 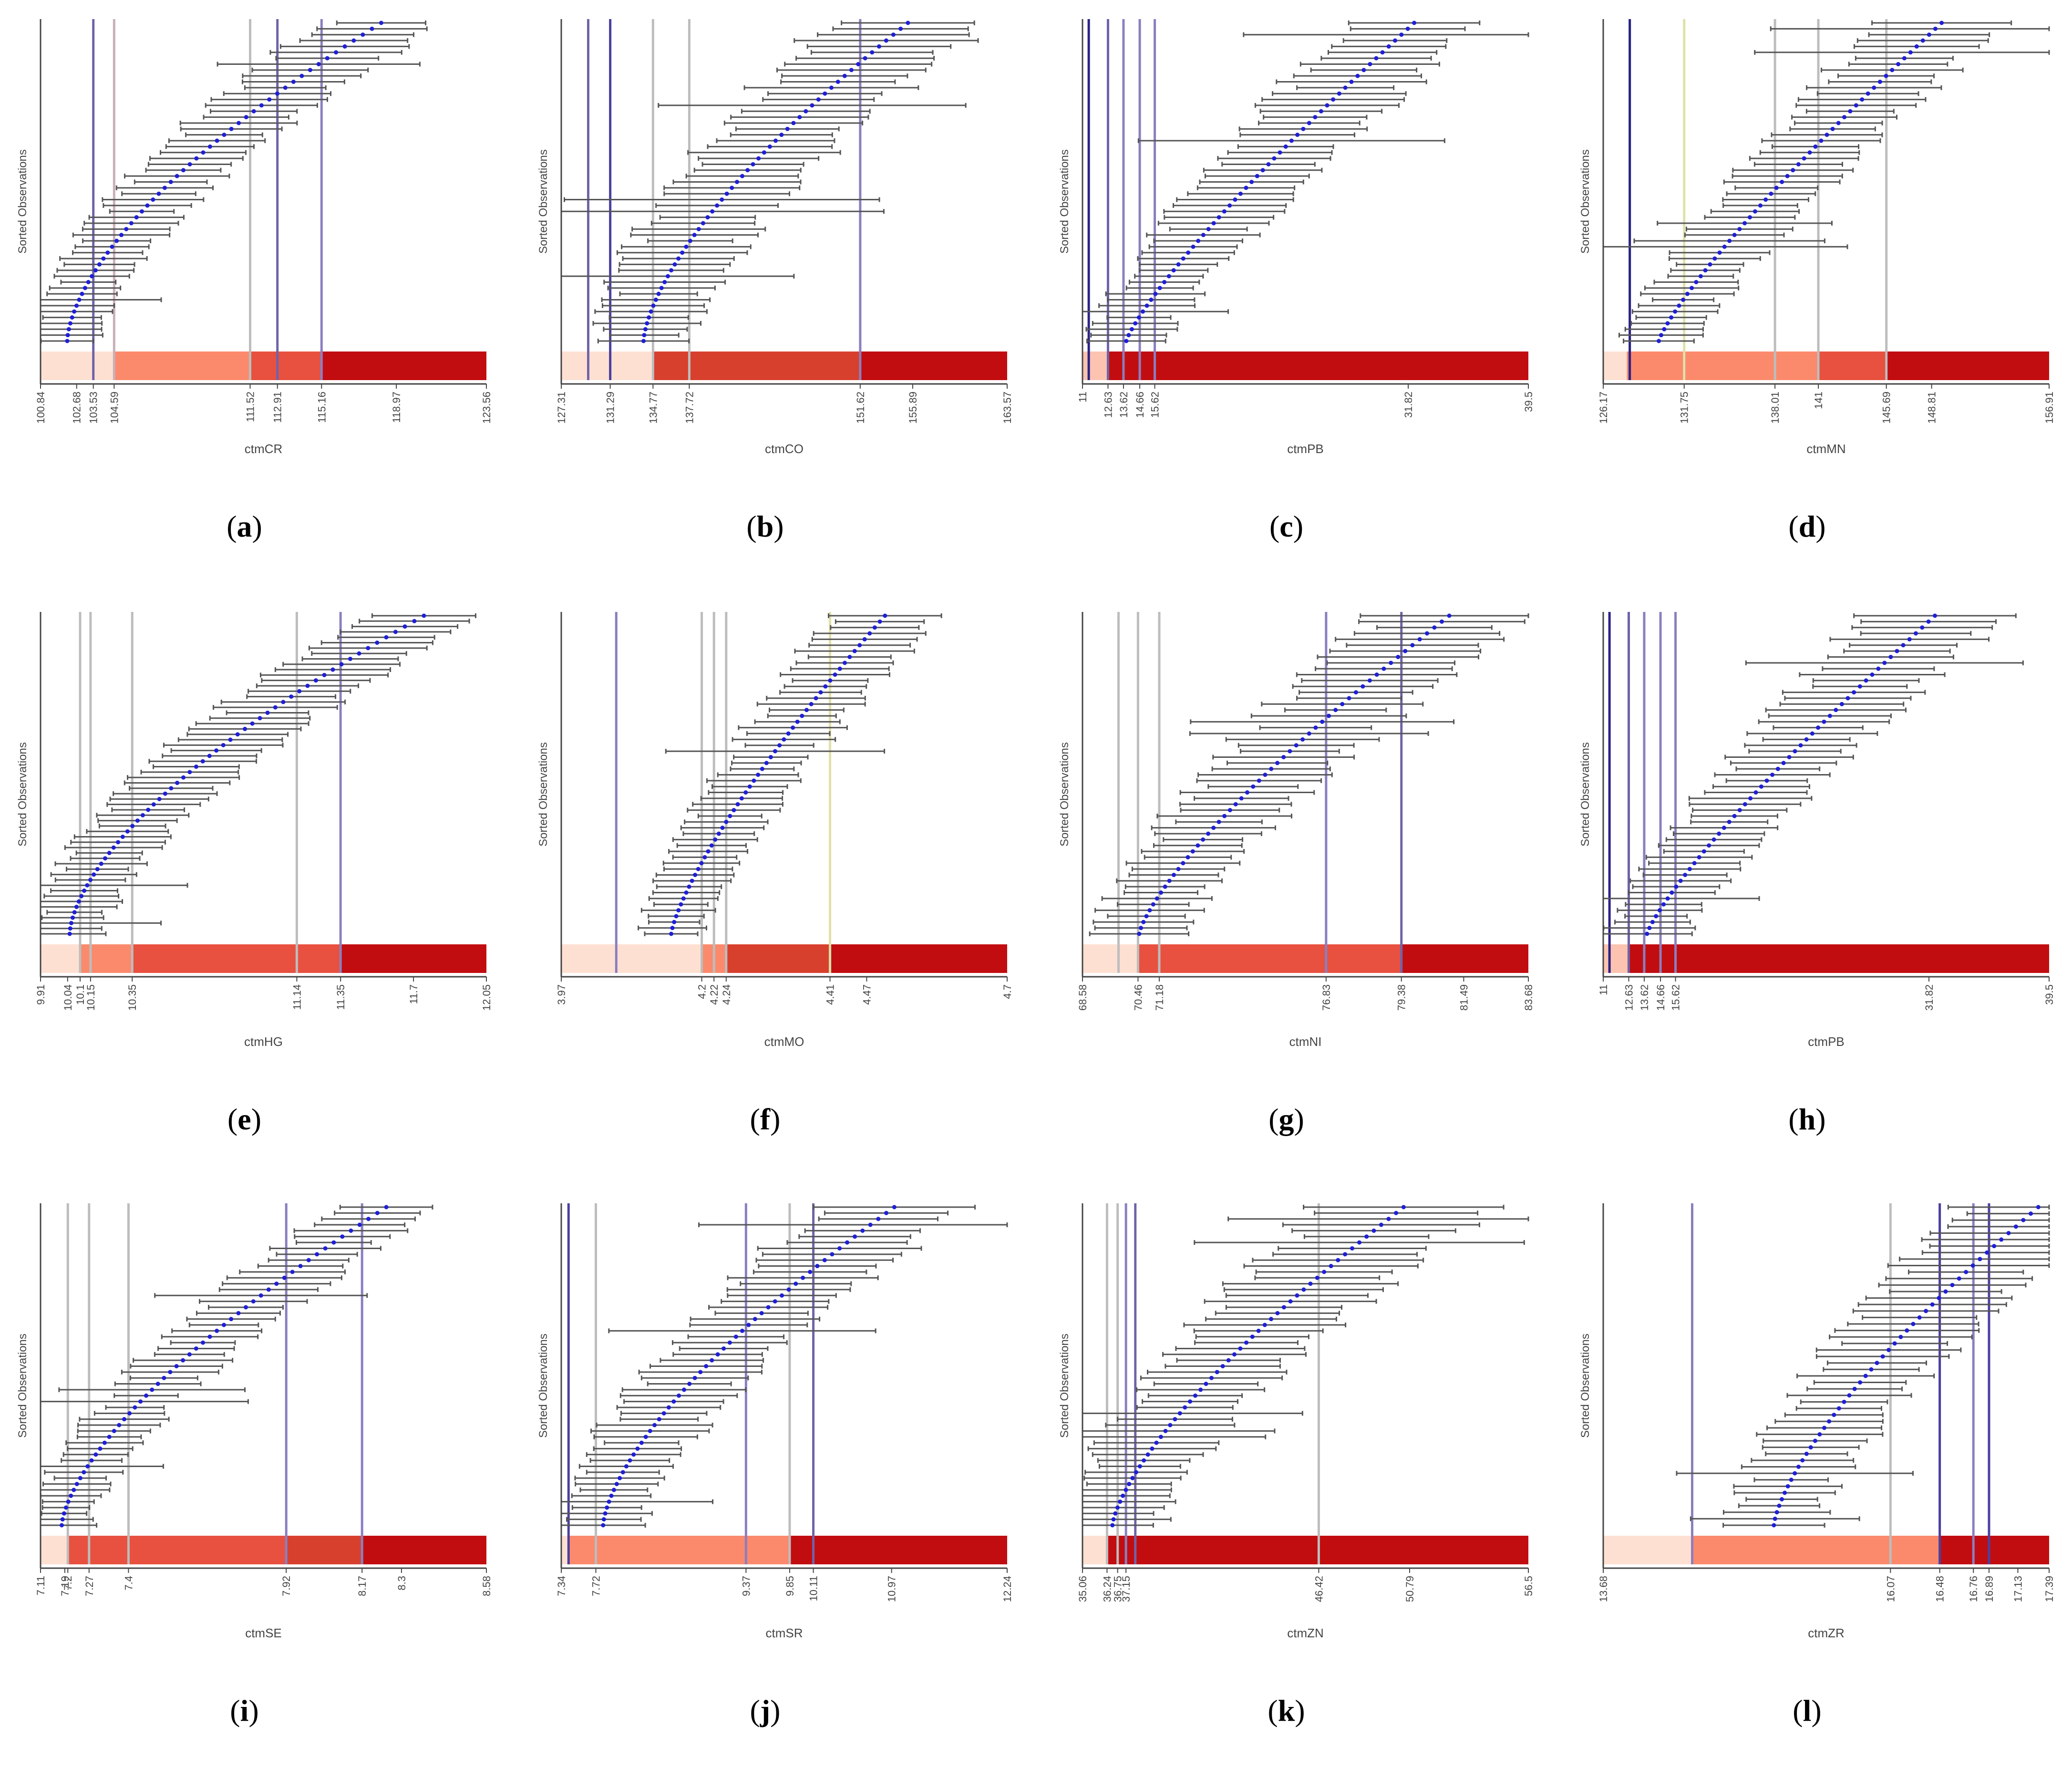 I want to click on x-tick-label: 115.16, so click(x=322, y=407).